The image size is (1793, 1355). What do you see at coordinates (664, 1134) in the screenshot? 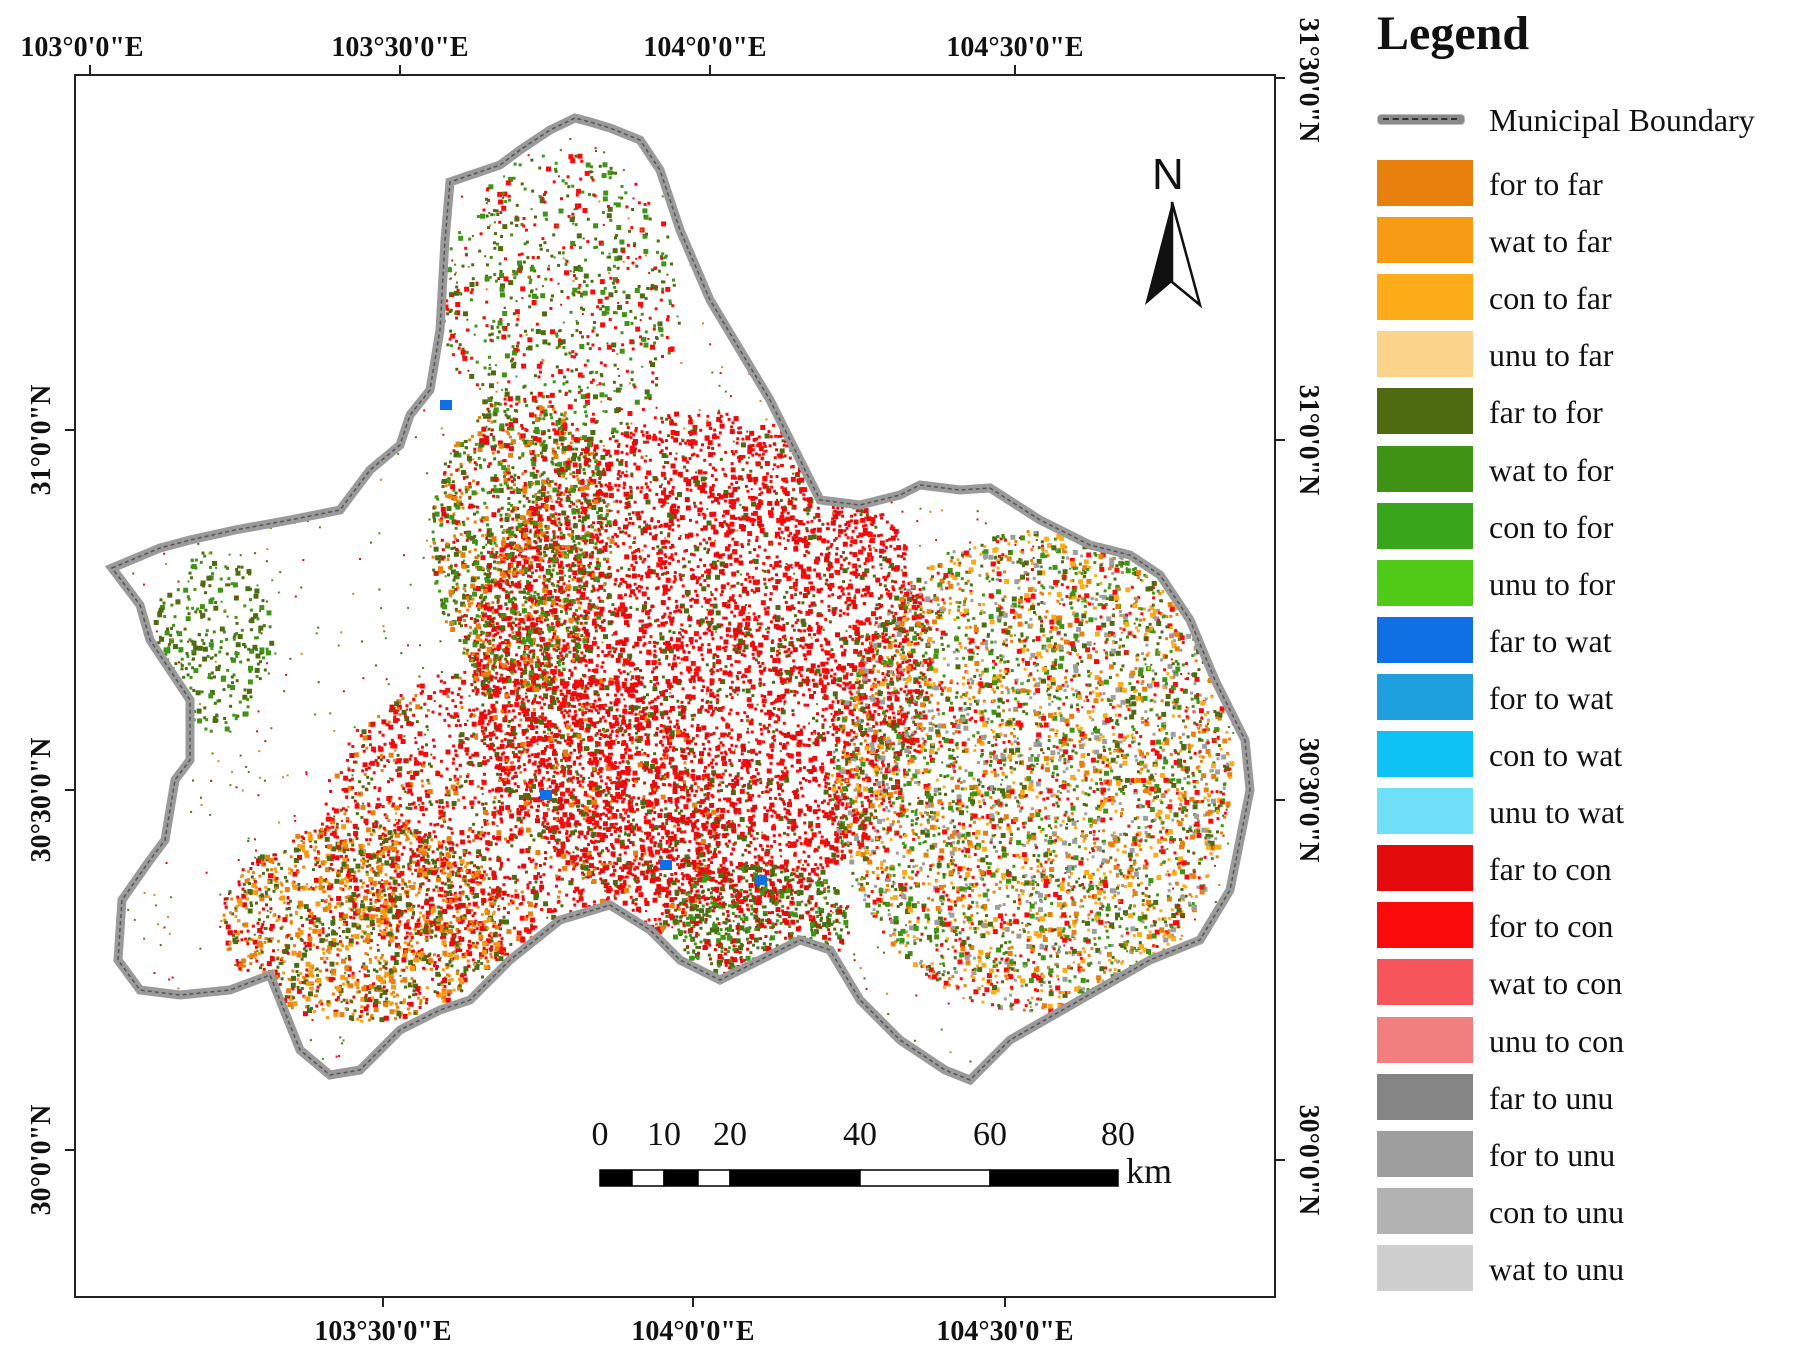
I see `scale-tick-label: 10` at bounding box center [664, 1134].